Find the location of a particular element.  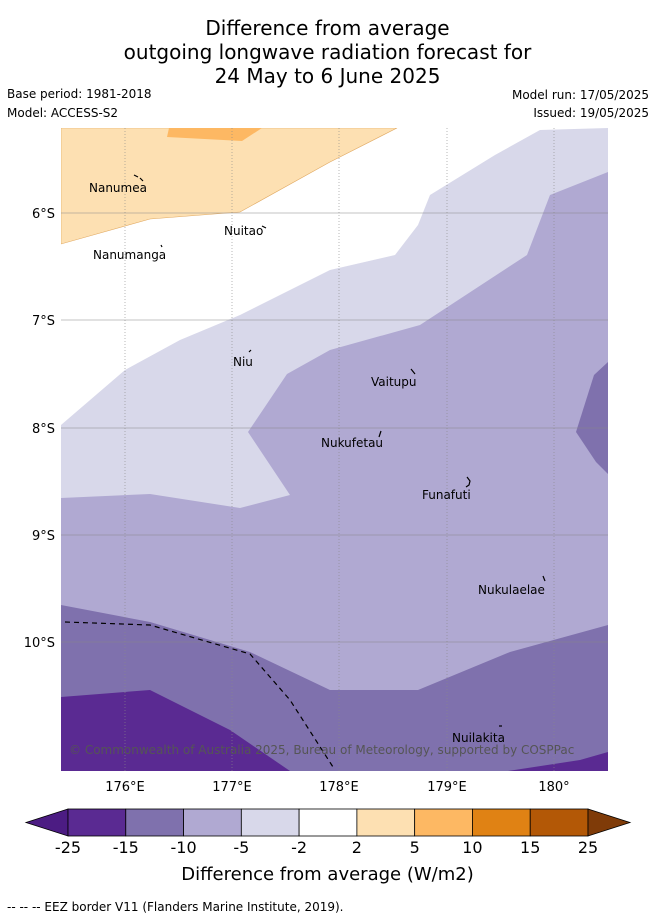

base-period: Base period: 1981-2018 is located at coordinates (79, 94).